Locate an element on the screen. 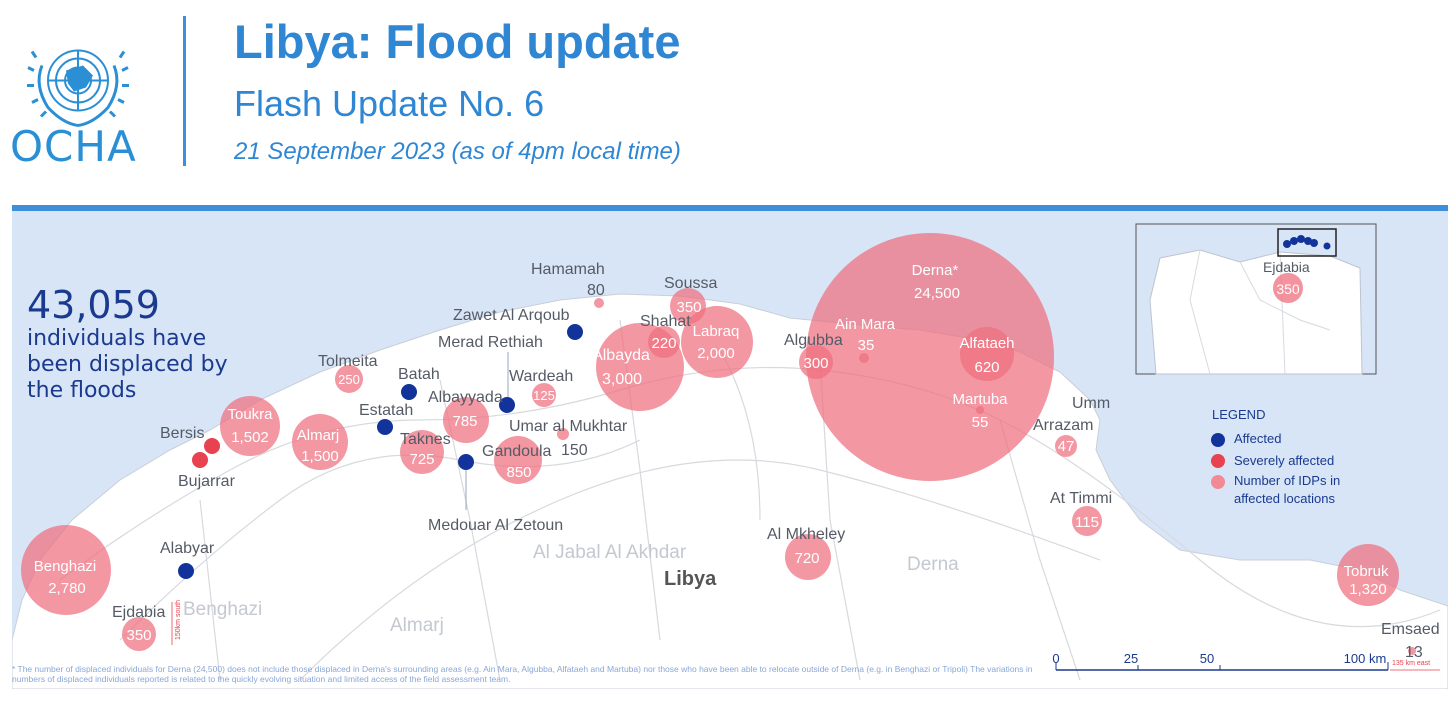  marker-bersis is located at coordinates (212, 446).